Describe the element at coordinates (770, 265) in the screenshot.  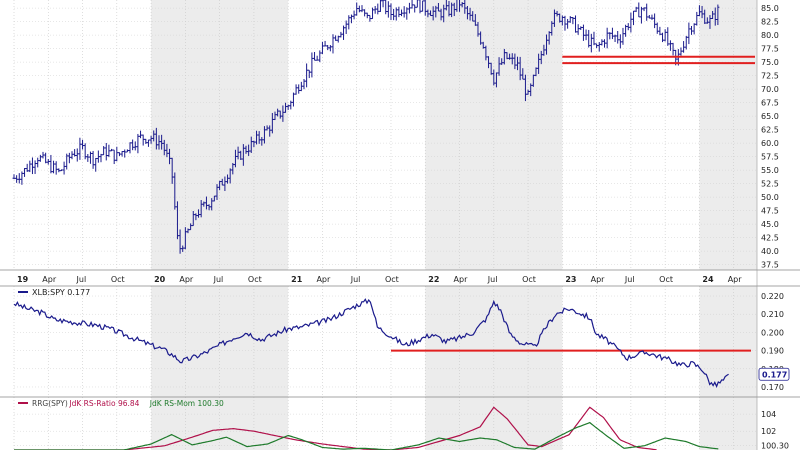
I see `price-tick-label: 37.5` at that location.